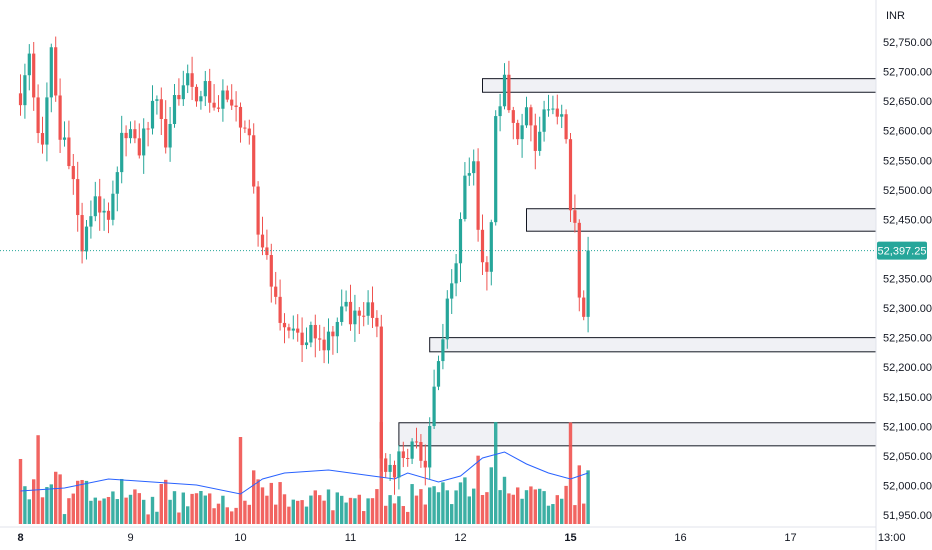  What do you see at coordinates (892, 538) in the screenshot?
I see `time-tick-label: 13:00` at bounding box center [892, 538].